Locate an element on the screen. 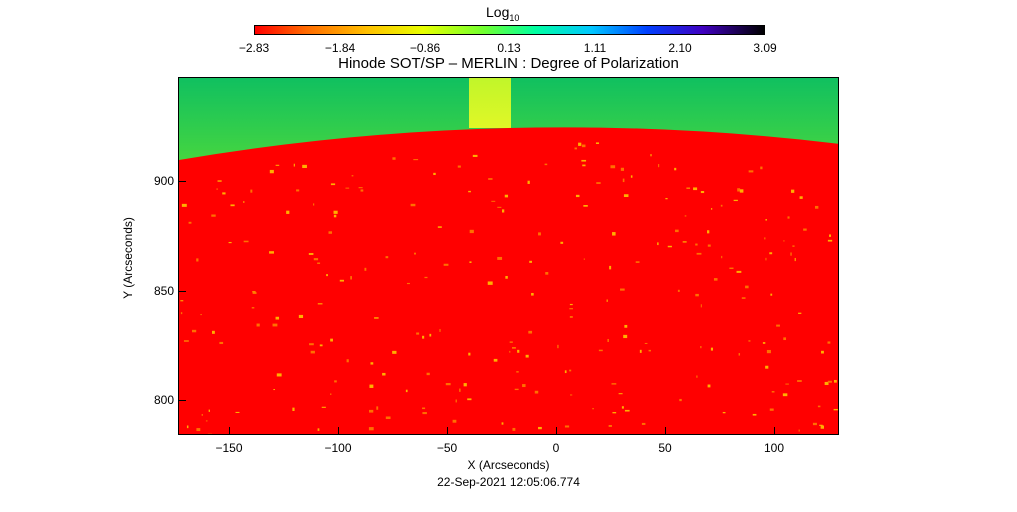  colorbar-tick-label: 3.09 is located at coordinates (764, 48).